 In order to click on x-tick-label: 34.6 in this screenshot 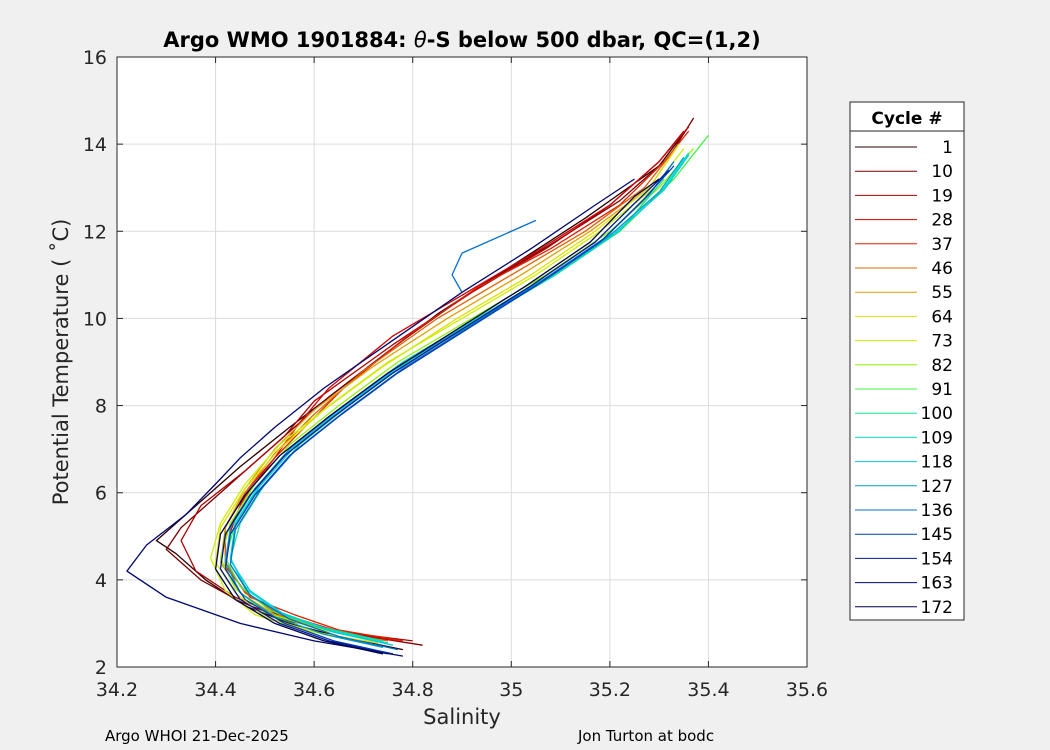, I will do `click(314, 690)`.